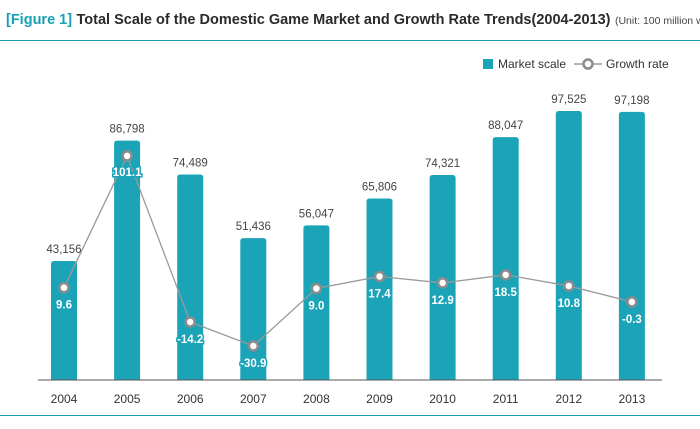 The width and height of the screenshot is (700, 429). Describe the element at coordinates (350, 415) in the screenshot. I see `bottom-rule` at that location.